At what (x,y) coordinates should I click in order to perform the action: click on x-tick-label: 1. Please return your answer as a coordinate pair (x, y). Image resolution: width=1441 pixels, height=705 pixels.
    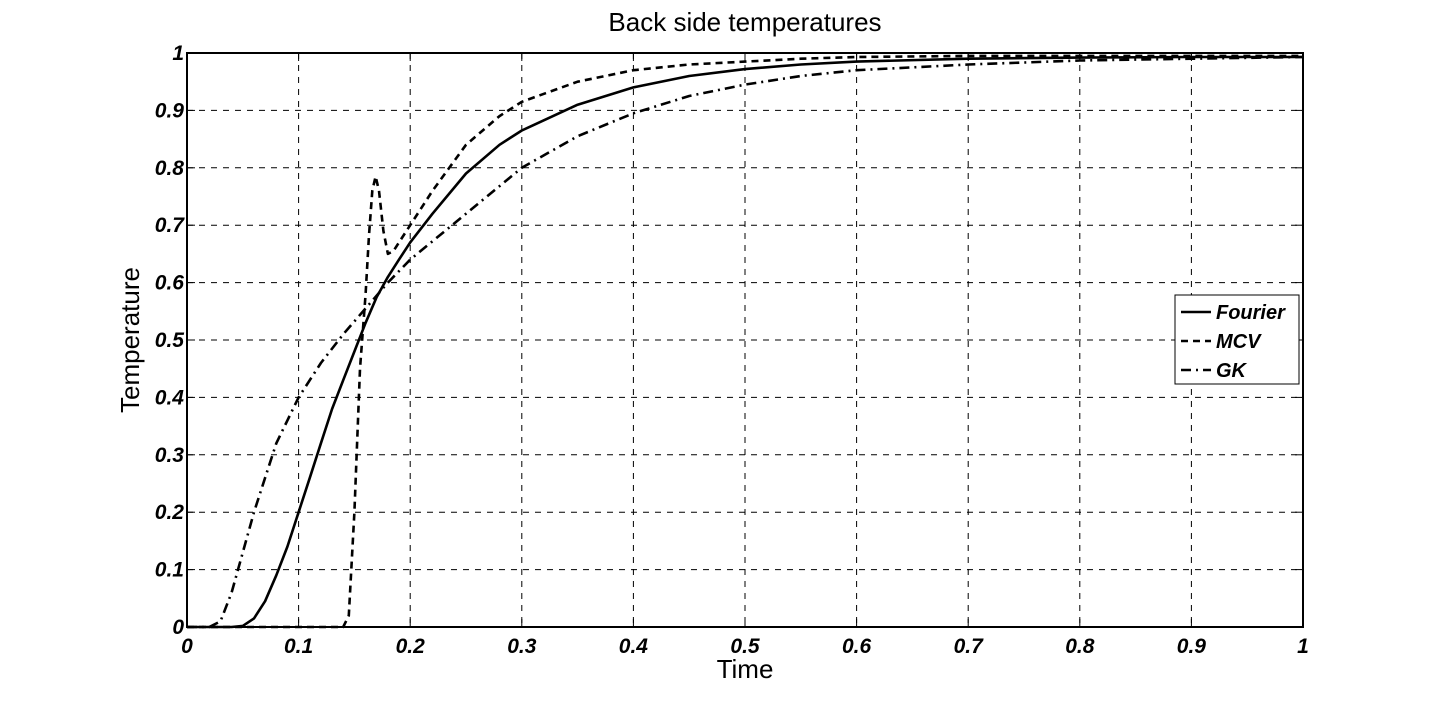
    Looking at the image, I should click on (1303, 646).